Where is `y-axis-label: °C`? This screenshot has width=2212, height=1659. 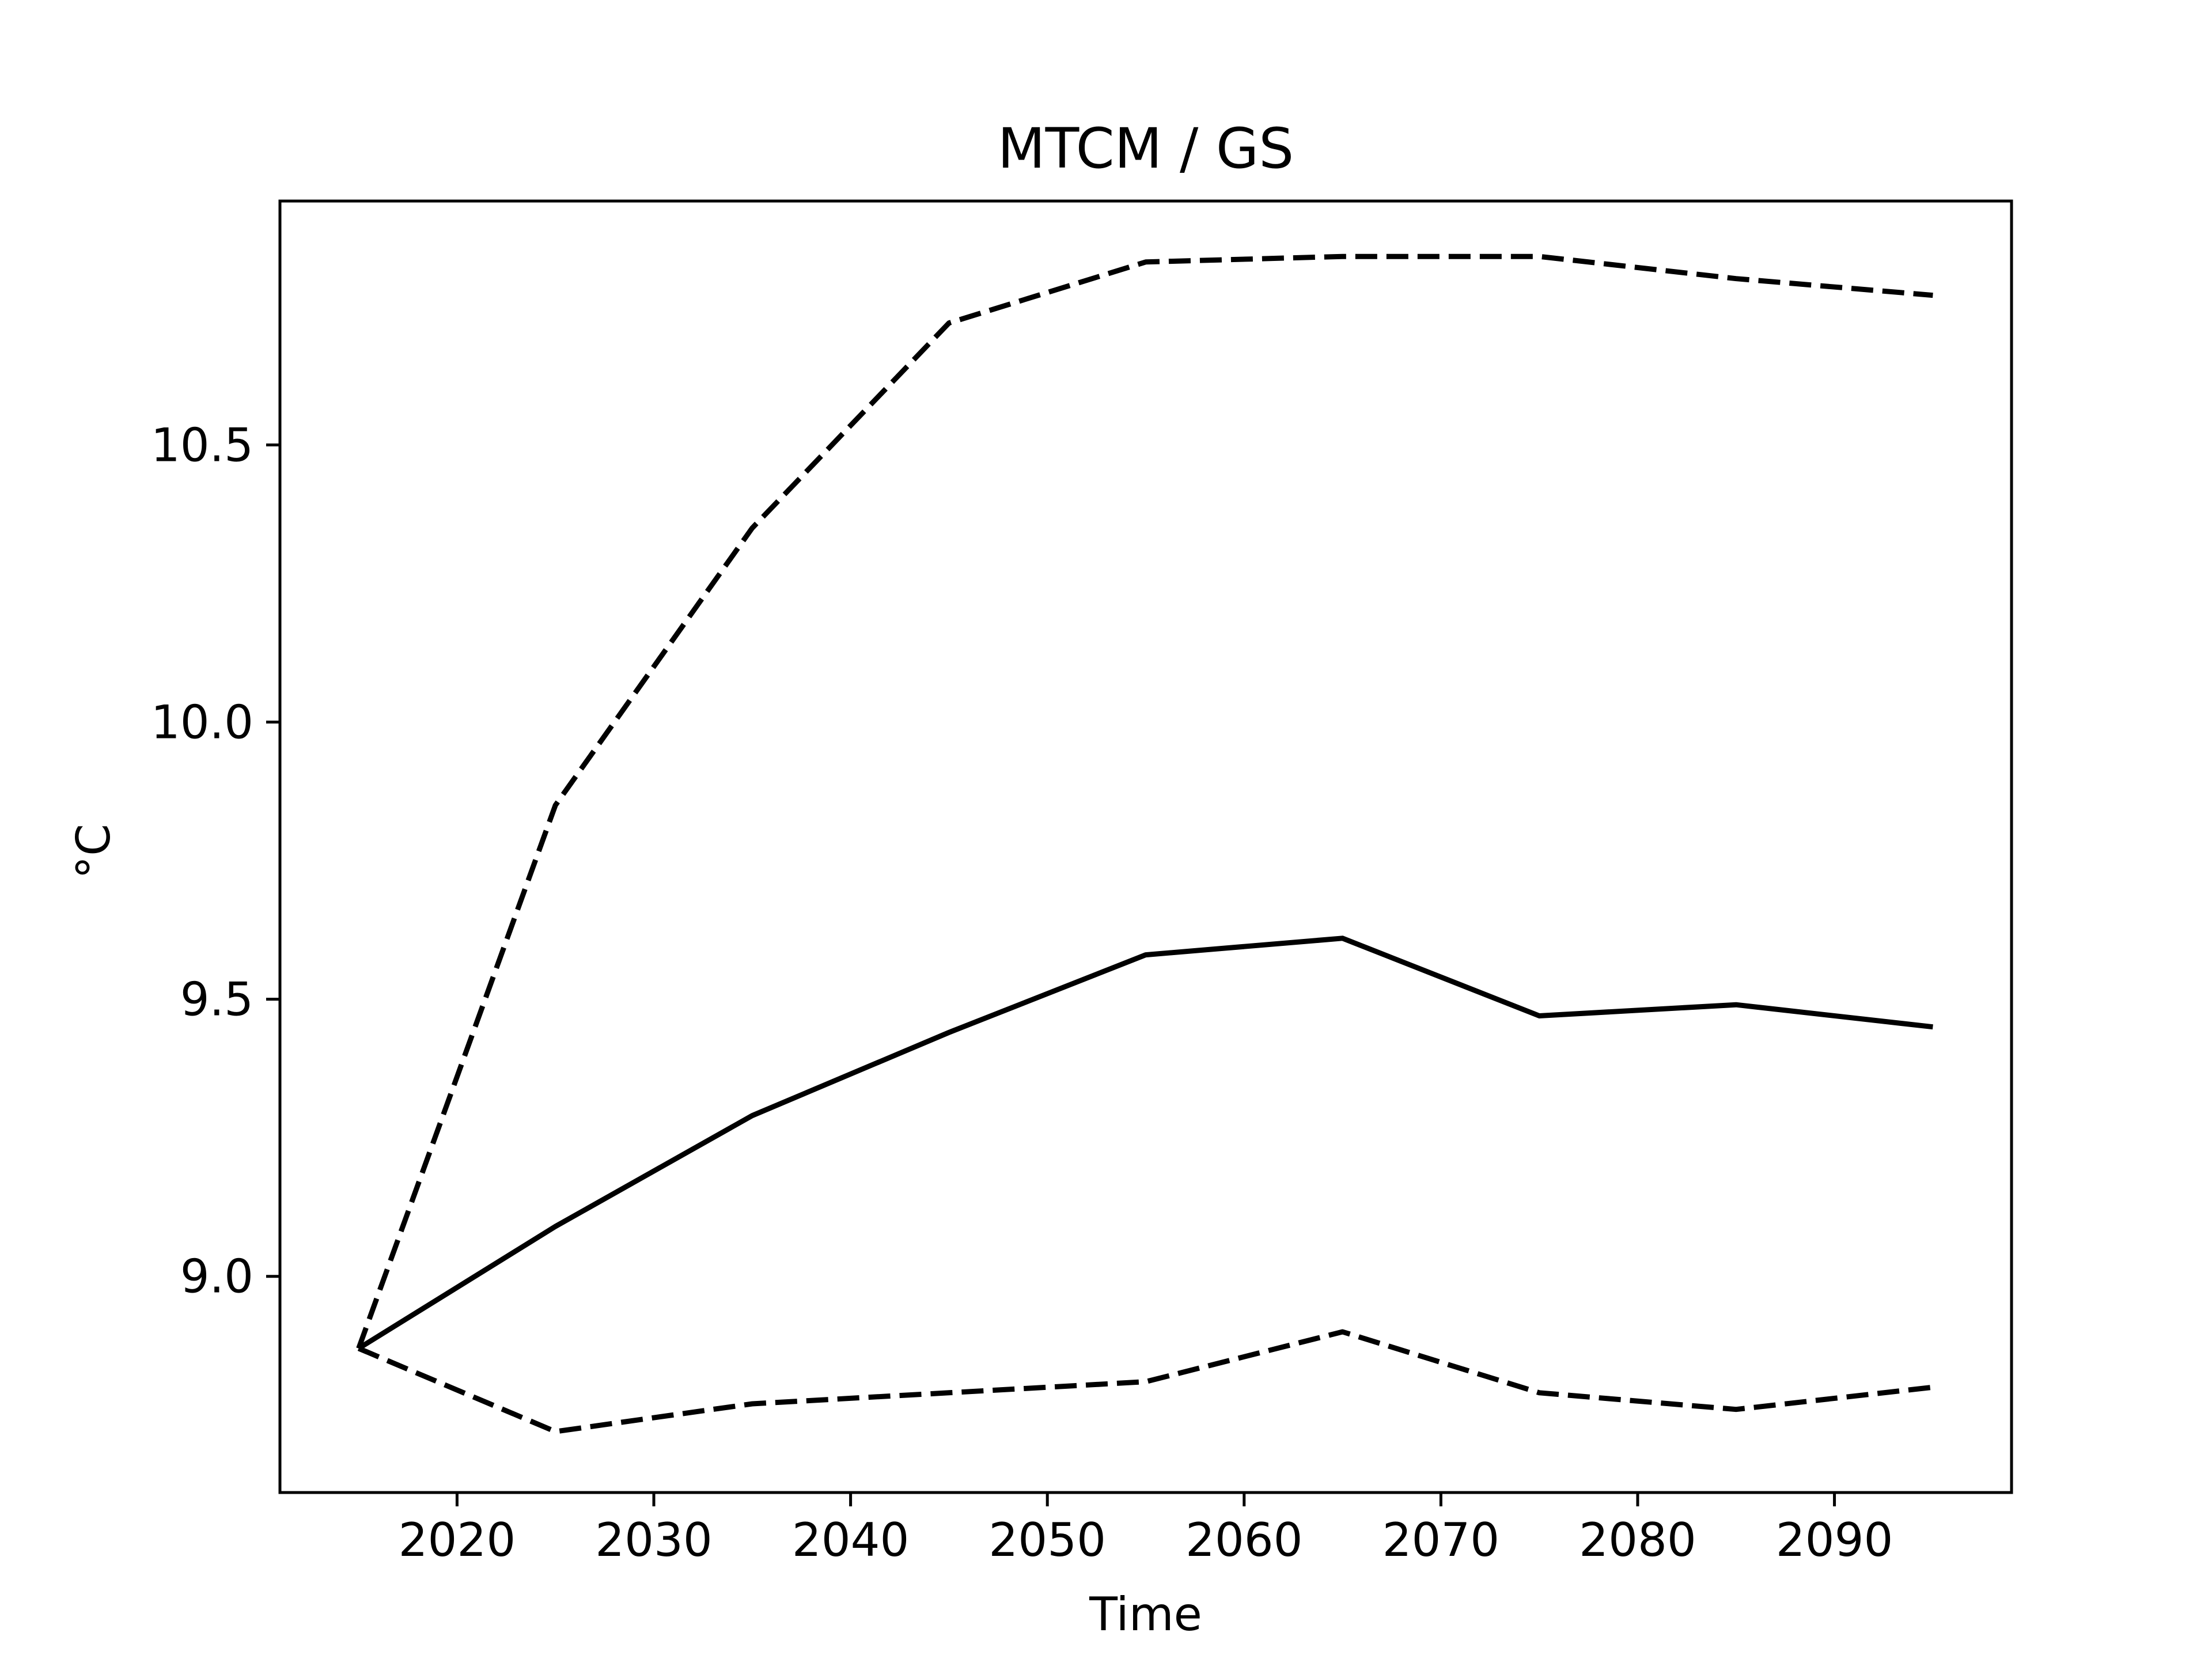 y-axis-label: °C is located at coordinates (93, 851).